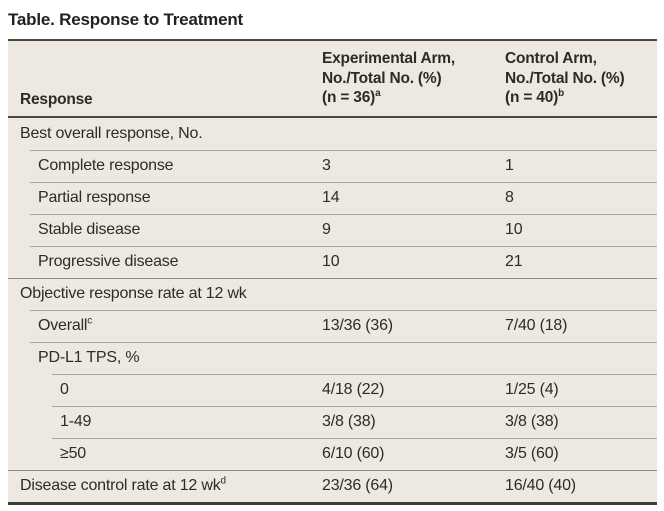 Image resolution: width=664 pixels, height=511 pixels. Describe the element at coordinates (64, 389) in the screenshot. I see `row-label: 0` at that location.